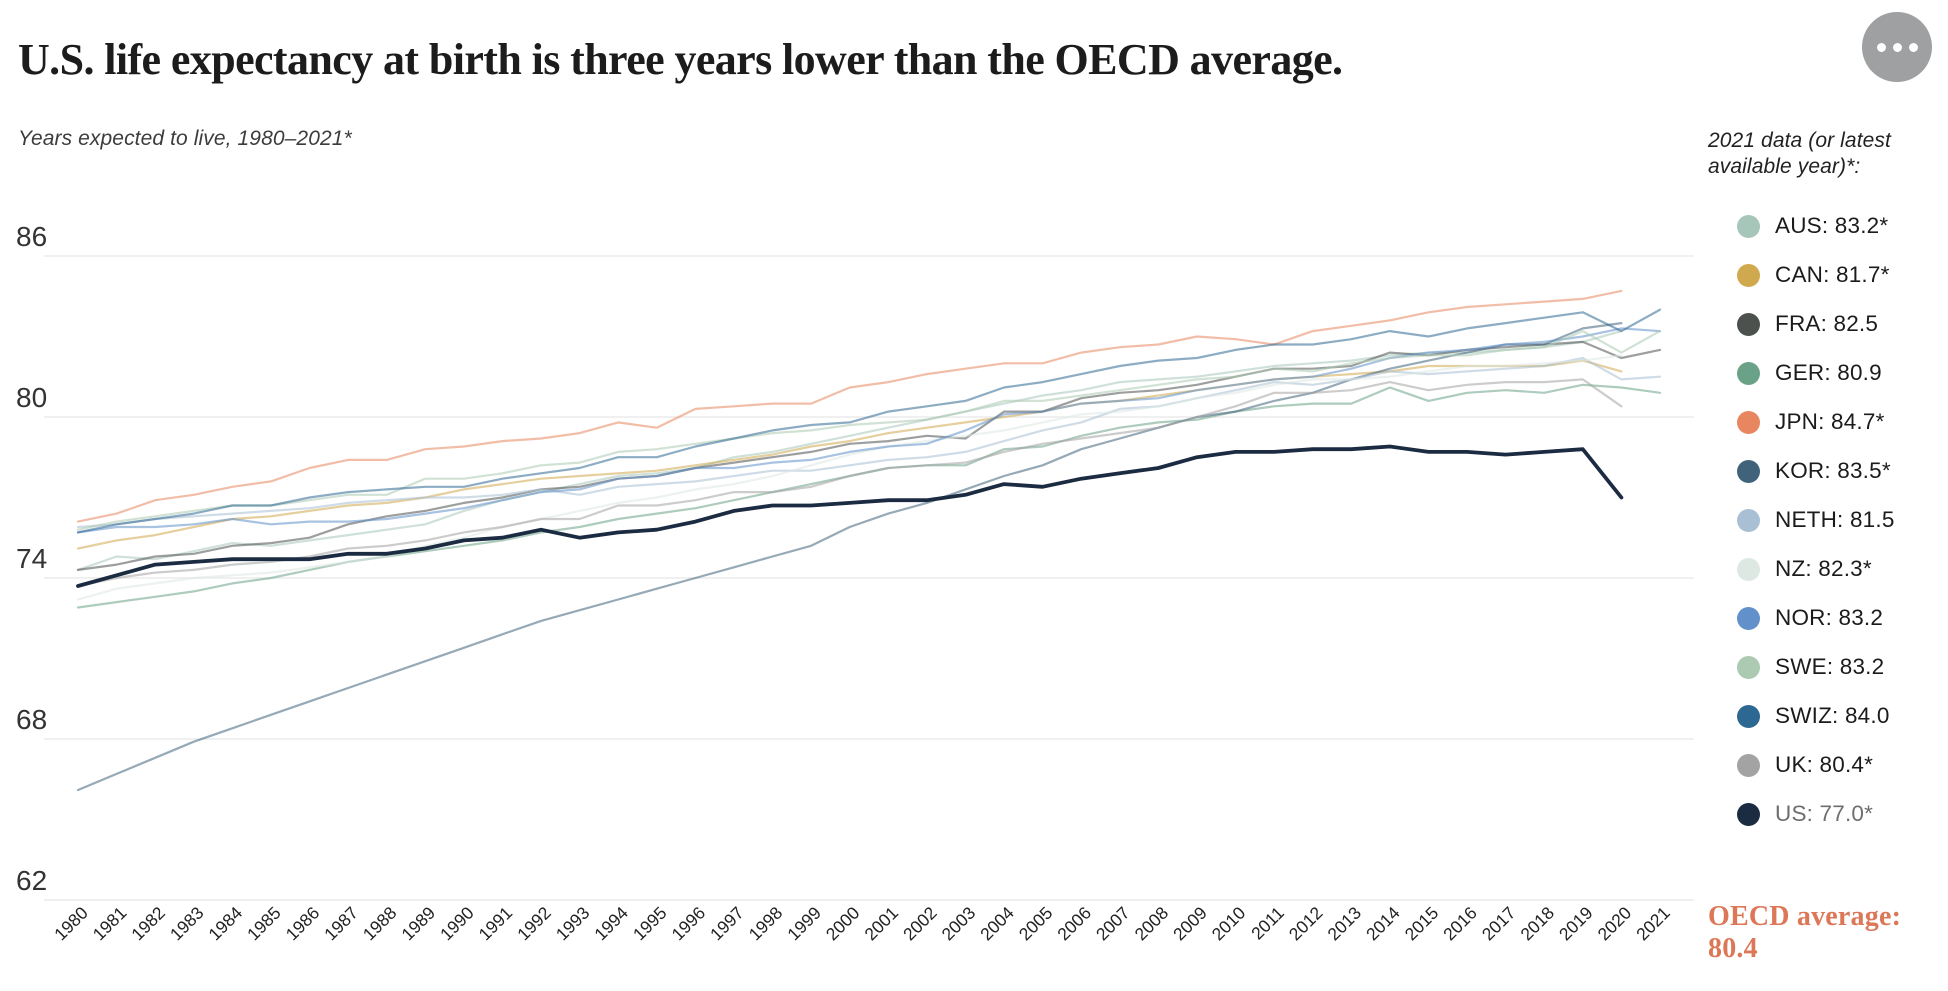  I want to click on legend-item-label: NOR: 83.2, so click(1829, 618).